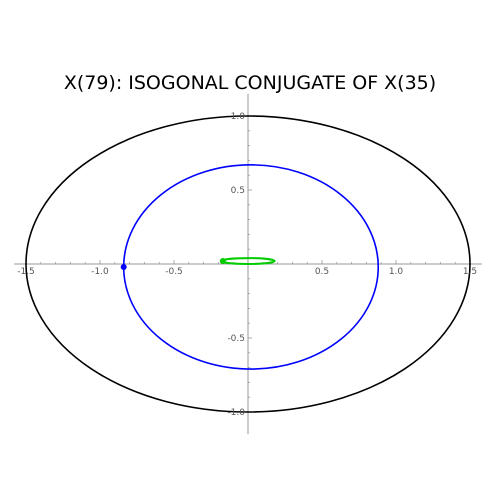 This screenshot has height=500, width=500. I want to click on chart-title: X(79): ISOGONAL CONJUGATE OF X(35), so click(250, 83).